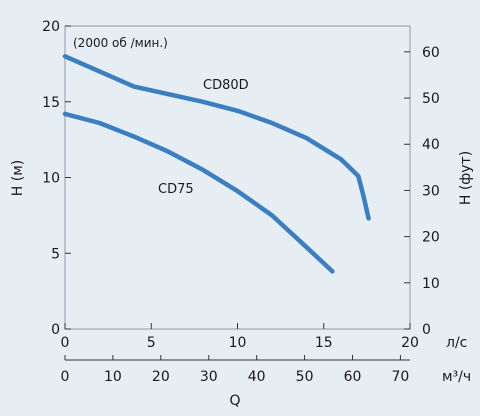  Describe the element at coordinates (151, 343) in the screenshot. I see `bottom-tick-label-ls: 5` at that location.